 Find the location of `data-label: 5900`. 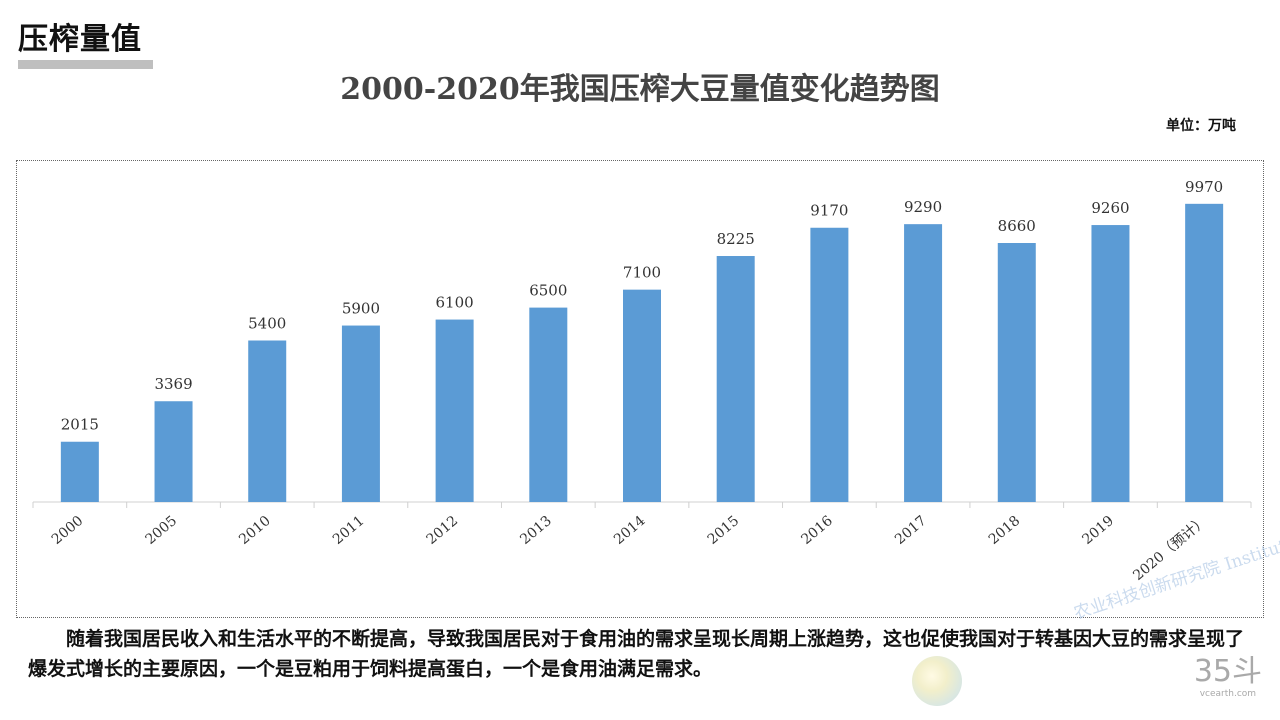

data-label: 5900 is located at coordinates (361, 309).